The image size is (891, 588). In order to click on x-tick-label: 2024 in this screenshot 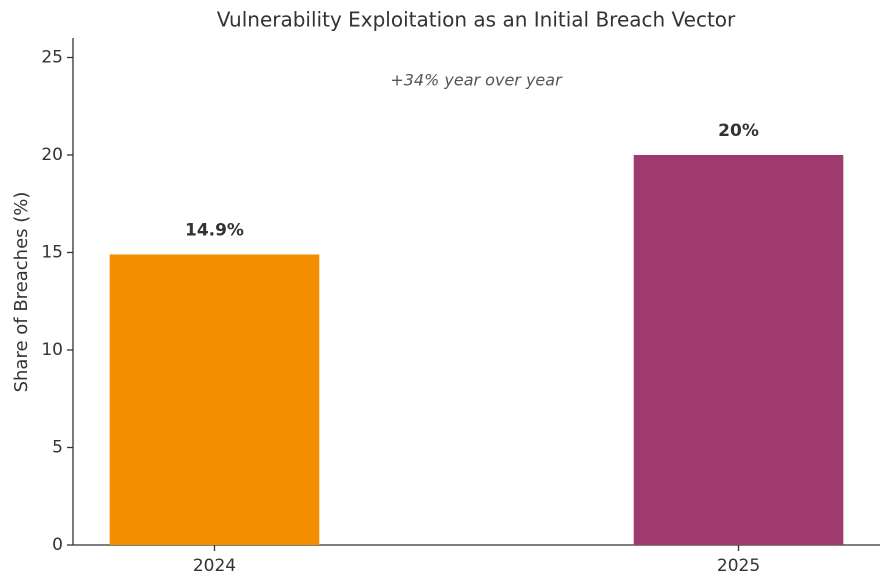, I will do `click(214, 566)`.